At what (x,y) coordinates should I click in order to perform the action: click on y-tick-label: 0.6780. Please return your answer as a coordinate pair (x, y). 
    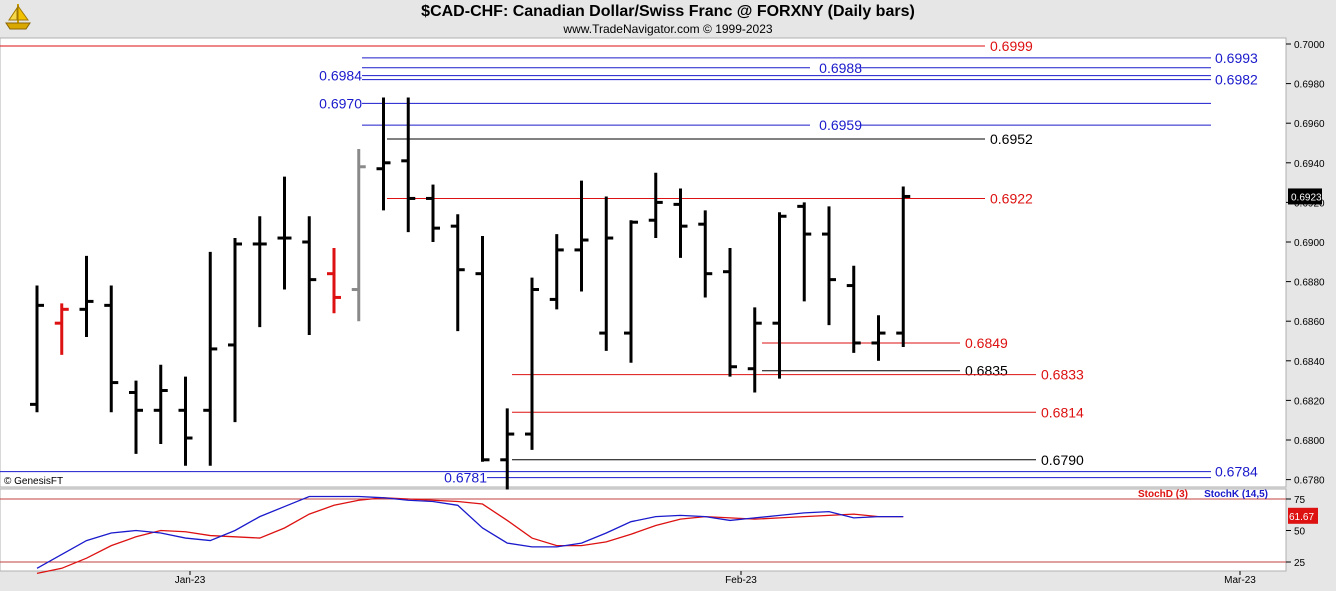
    Looking at the image, I should click on (1309, 481).